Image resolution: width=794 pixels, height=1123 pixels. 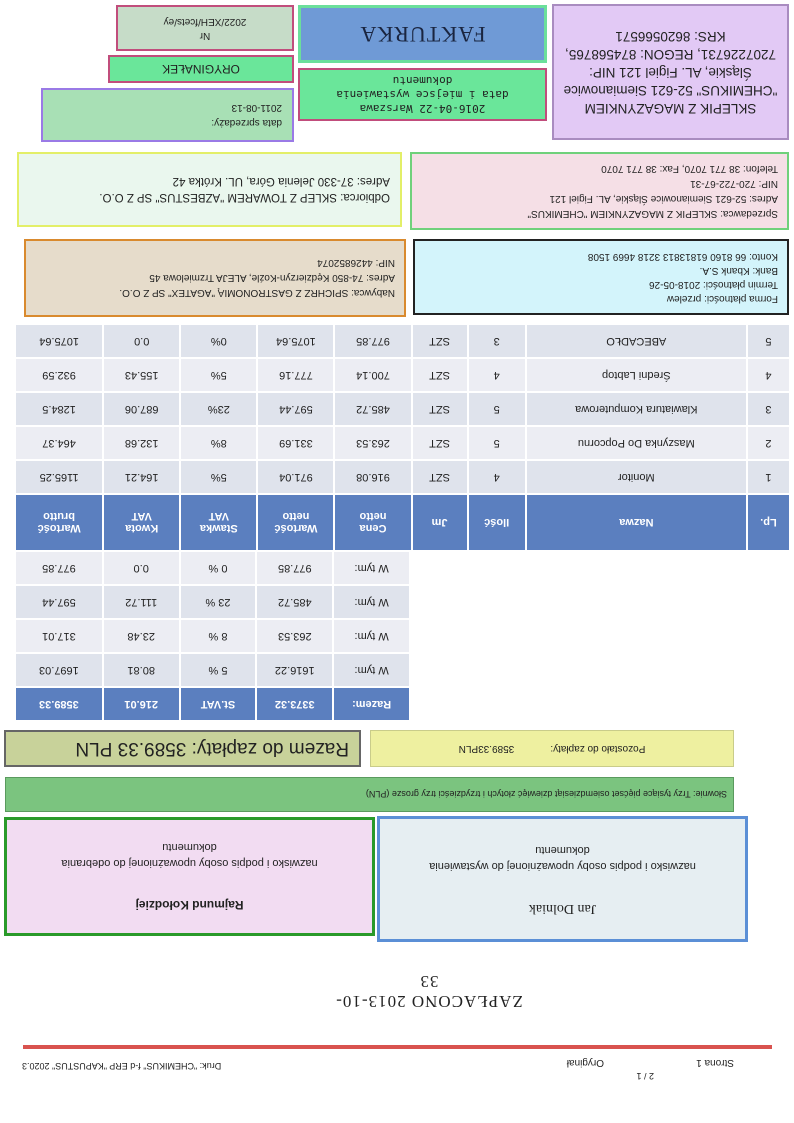 What do you see at coordinates (142, 477) in the screenshot?
I see `cell-vat-amount: 164.21` at bounding box center [142, 477].